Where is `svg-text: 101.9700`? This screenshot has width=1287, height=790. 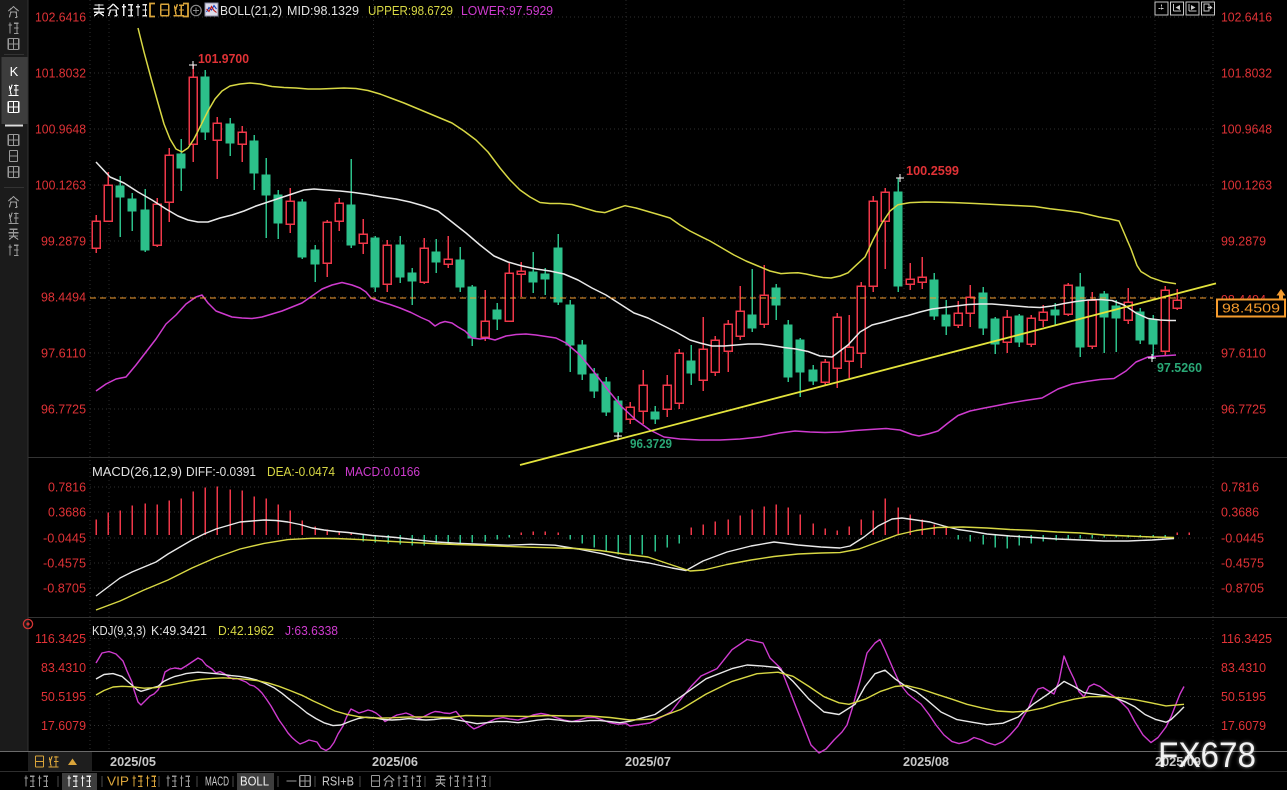
svg-text: 101.9700 is located at coordinates (223, 59).